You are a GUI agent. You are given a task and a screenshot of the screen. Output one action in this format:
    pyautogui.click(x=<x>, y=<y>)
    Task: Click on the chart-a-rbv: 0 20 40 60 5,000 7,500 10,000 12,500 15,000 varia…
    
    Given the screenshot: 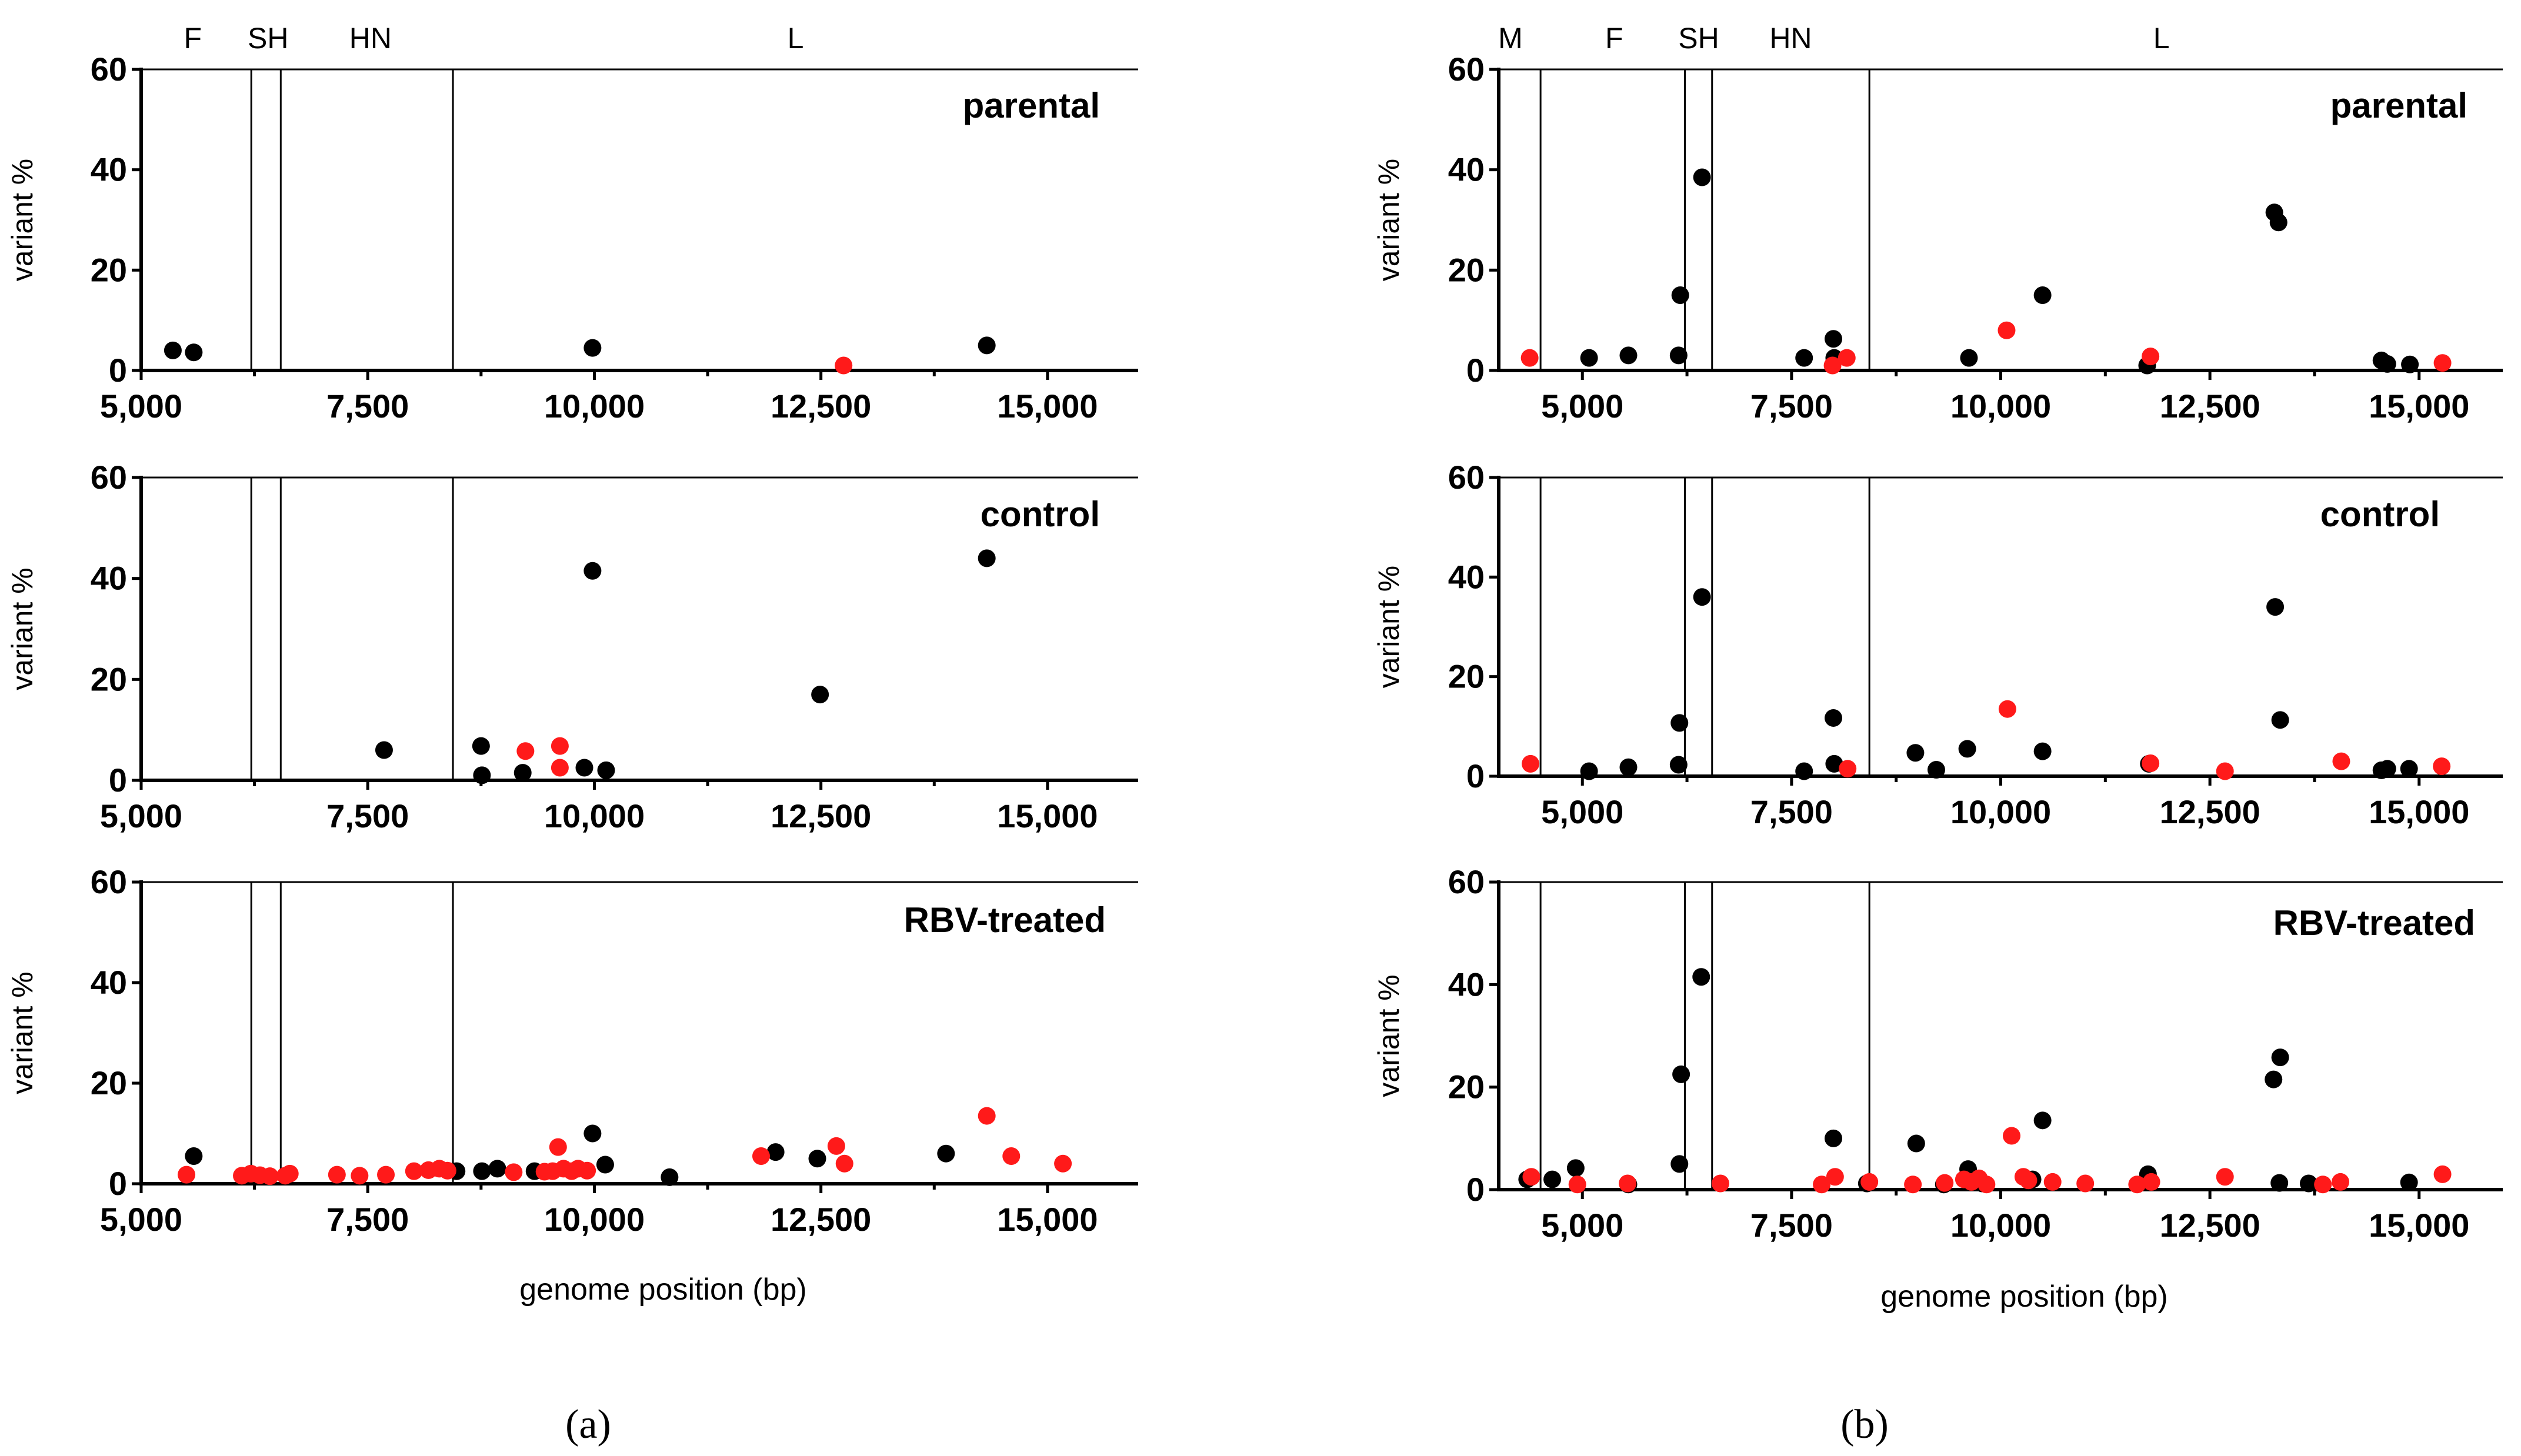 What is the action you would take?
    pyautogui.click(x=572, y=1085)
    